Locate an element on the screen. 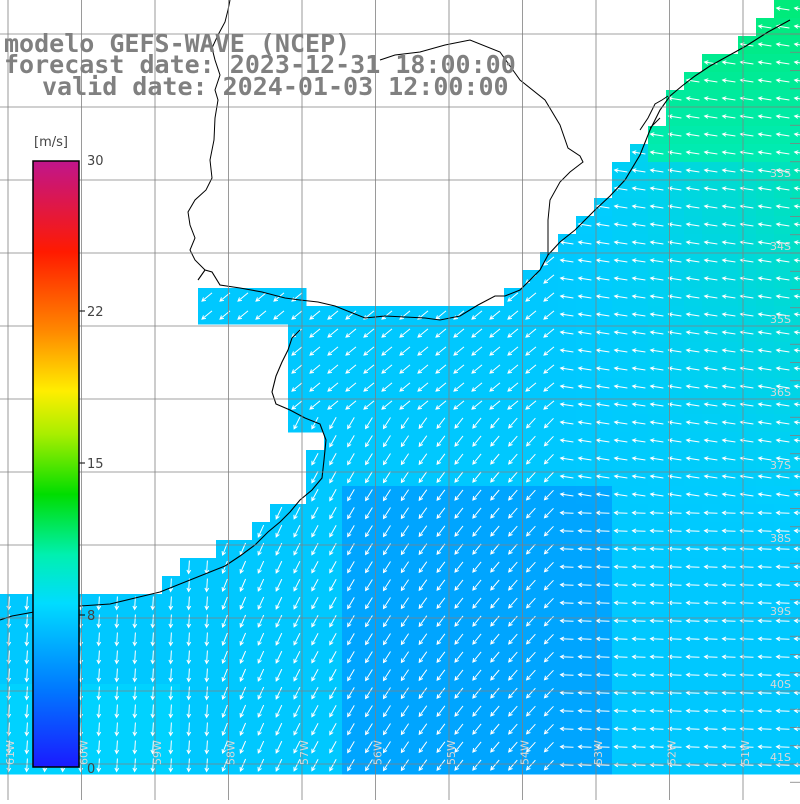 Image resolution: width=800 pixels, height=804 pixels. lon-label: 61W is located at coordinates (10, 752).